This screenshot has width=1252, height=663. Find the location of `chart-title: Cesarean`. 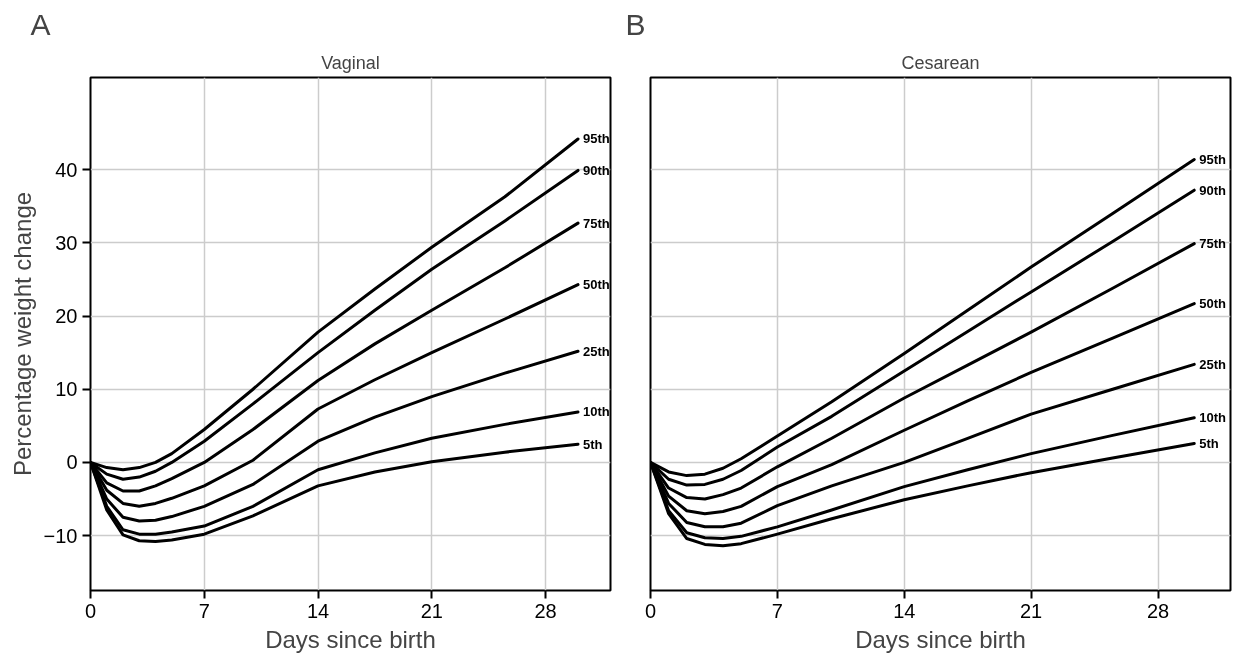

chart-title: Cesarean is located at coordinates (940, 62).